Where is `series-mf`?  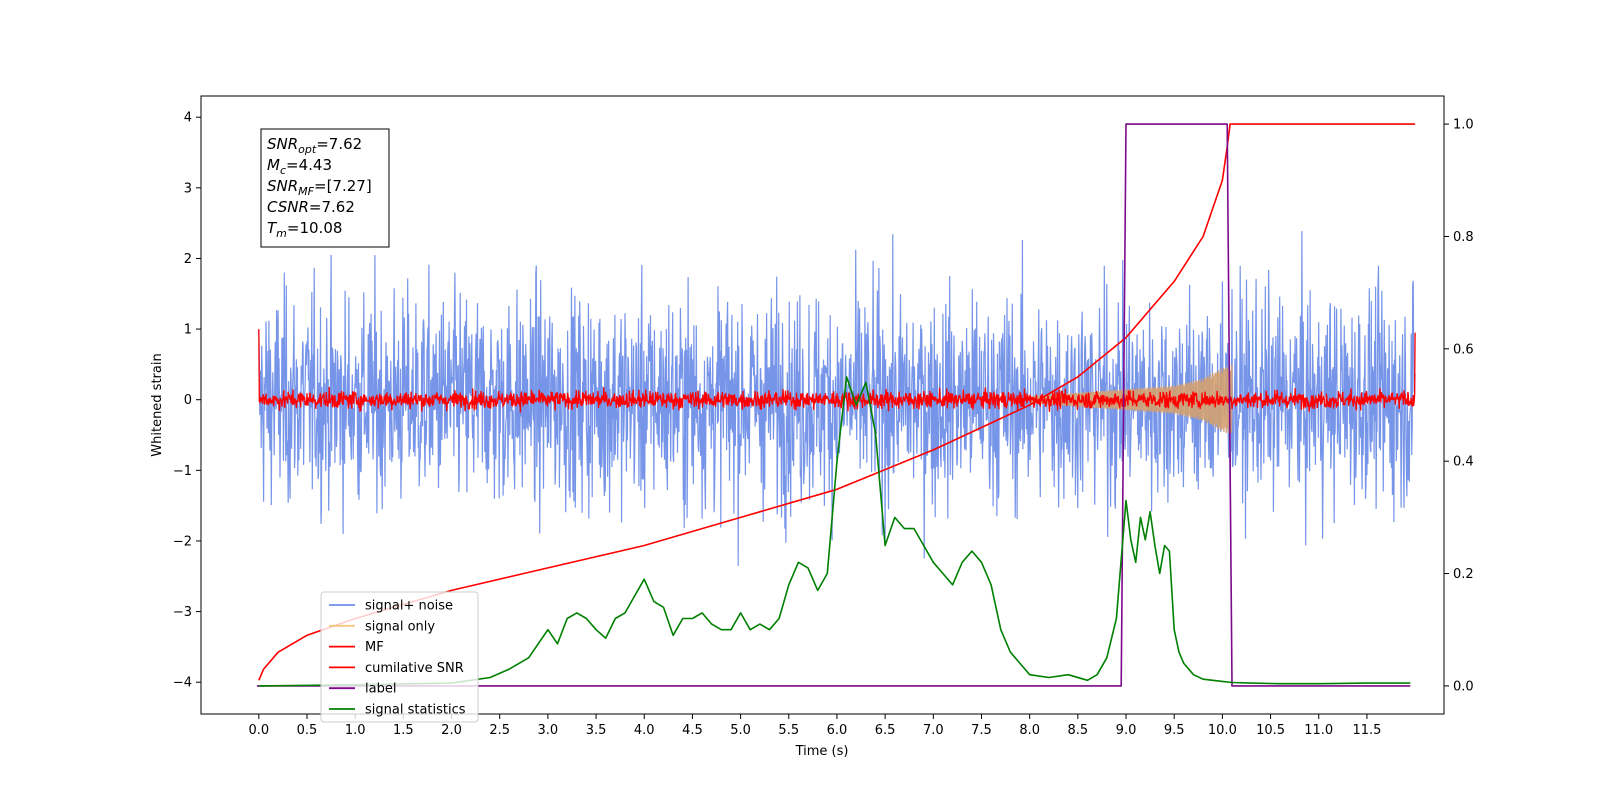
series-mf is located at coordinates (837, 371).